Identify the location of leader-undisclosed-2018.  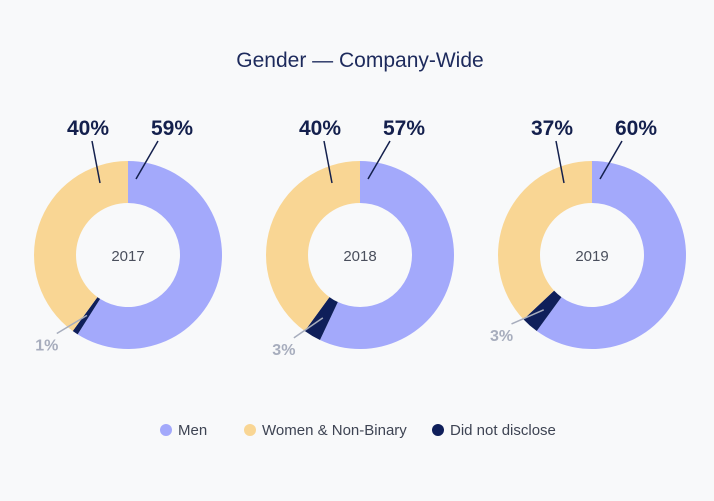
(308, 328).